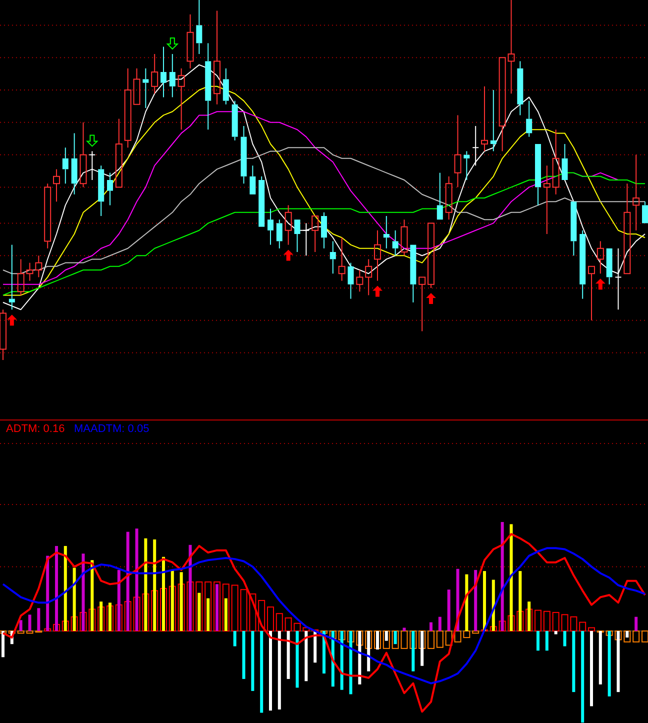 The height and width of the screenshot is (723, 648). What do you see at coordinates (35, 429) in the screenshot?
I see `text: ADTM: 0.16` at bounding box center [35, 429].